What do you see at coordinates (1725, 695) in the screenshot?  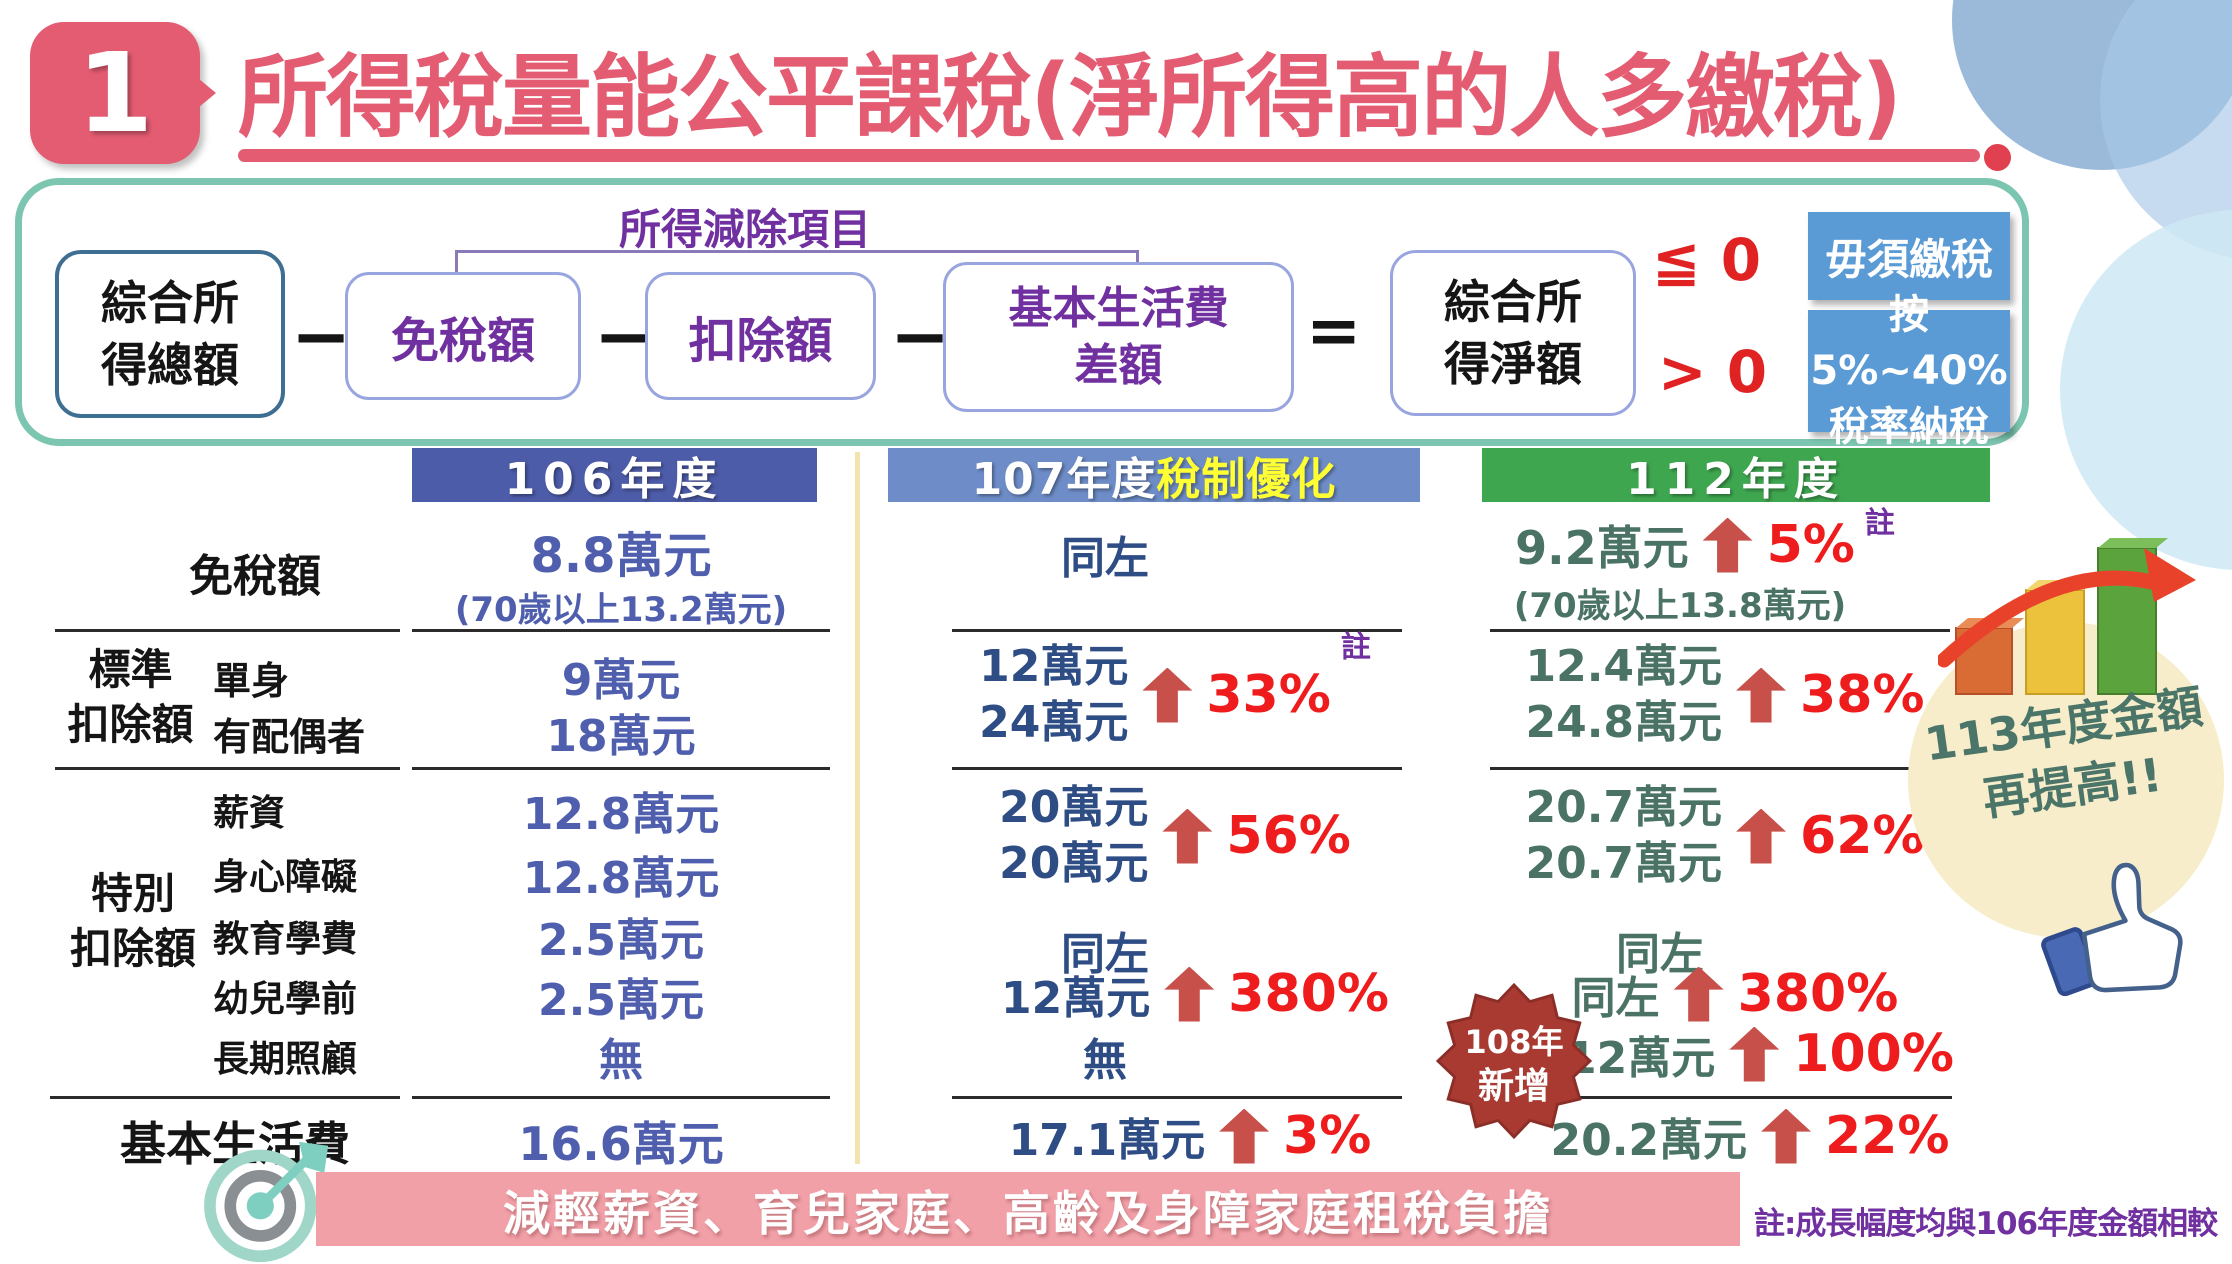 I see `cell-112-standard-deduction: 12.4萬元 24.8萬元 38%` at bounding box center [1725, 695].